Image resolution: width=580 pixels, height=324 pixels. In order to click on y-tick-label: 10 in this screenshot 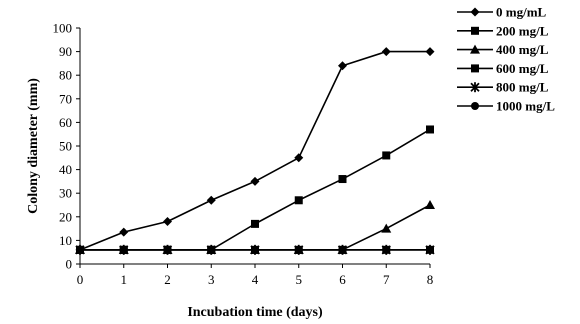, I will do `click(65, 240)`.